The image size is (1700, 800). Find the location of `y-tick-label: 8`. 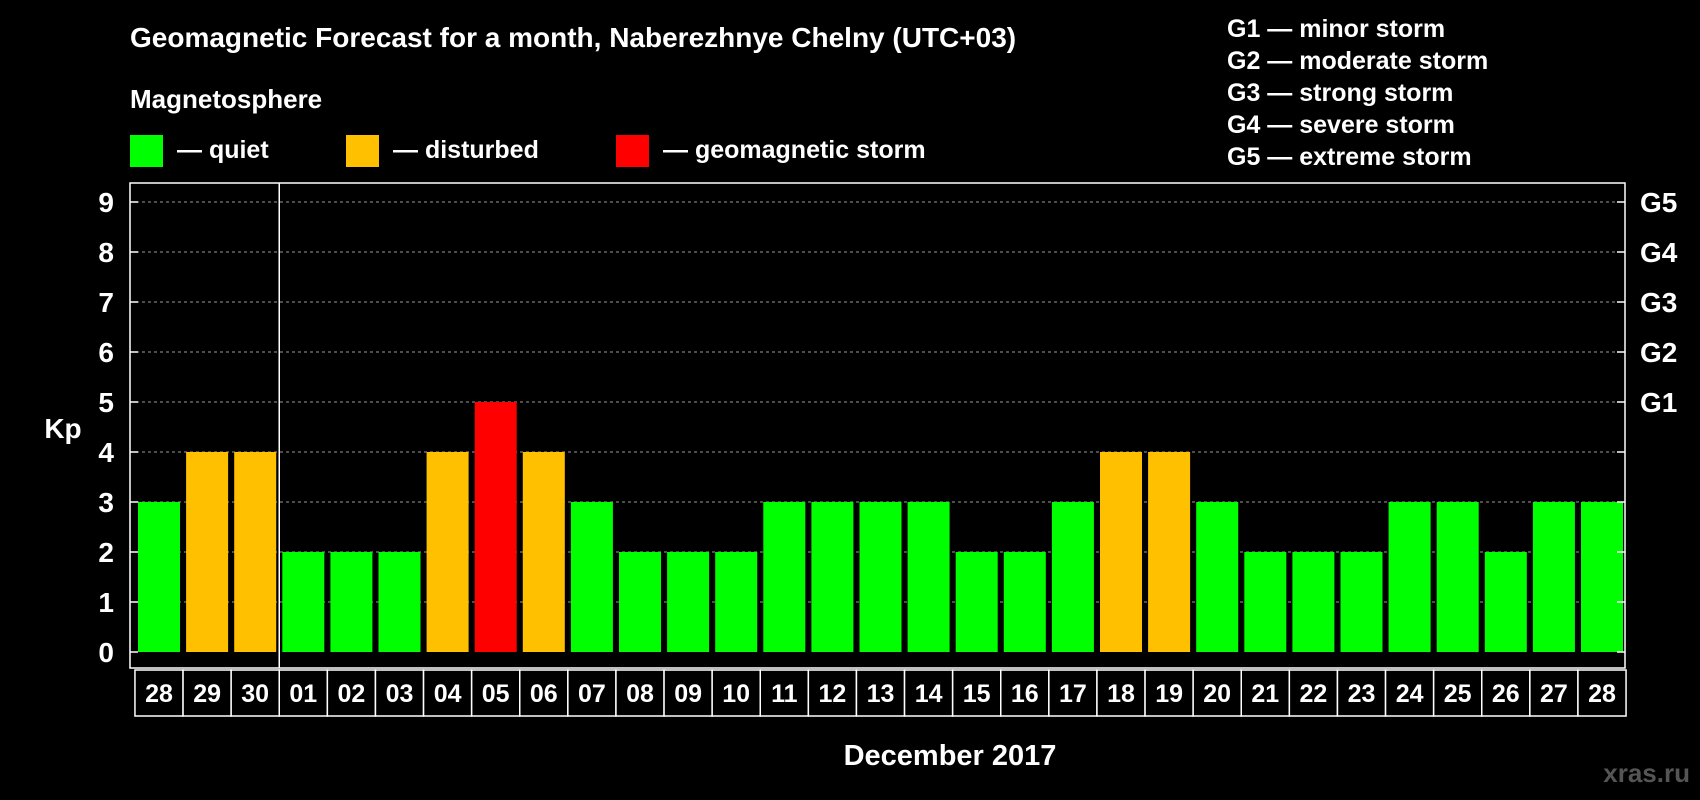

y-tick-label: 8 is located at coordinates (106, 252).